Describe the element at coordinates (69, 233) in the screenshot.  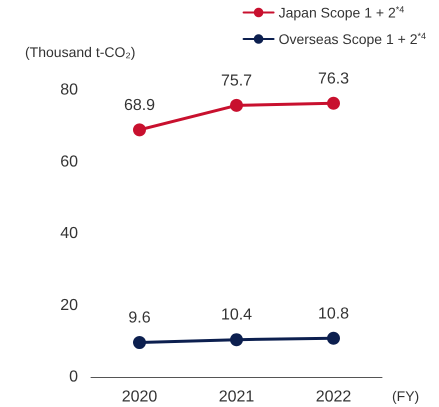
I see `y-tick-label: 40` at that location.